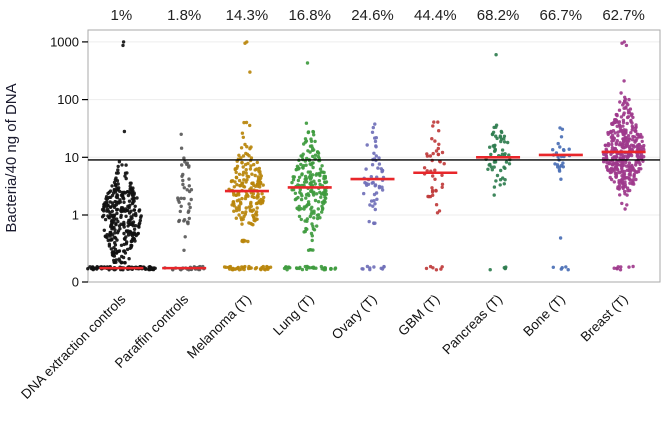 Image resolution: width=667 pixels, height=439 pixels. Describe the element at coordinates (68, 99) in the screenshot. I see `y-axis-tick-label: 100` at that location.